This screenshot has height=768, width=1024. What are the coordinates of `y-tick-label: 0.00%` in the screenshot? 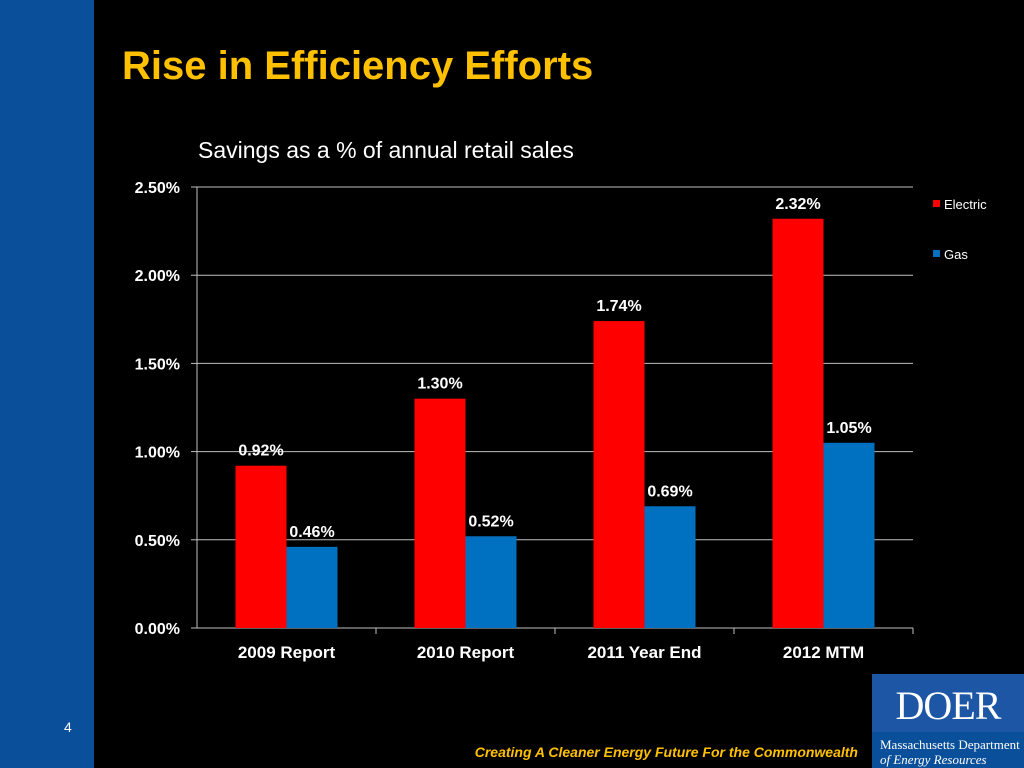 It's located at (157, 629).